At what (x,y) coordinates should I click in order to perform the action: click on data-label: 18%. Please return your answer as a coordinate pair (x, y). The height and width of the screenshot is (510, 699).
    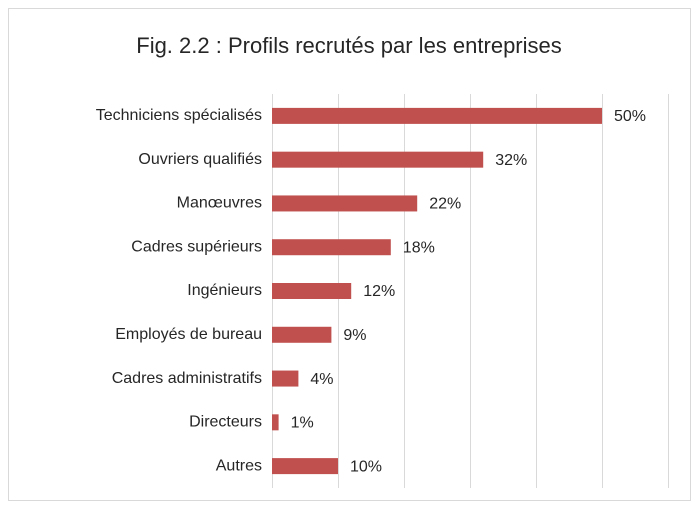
    Looking at the image, I should click on (419, 247).